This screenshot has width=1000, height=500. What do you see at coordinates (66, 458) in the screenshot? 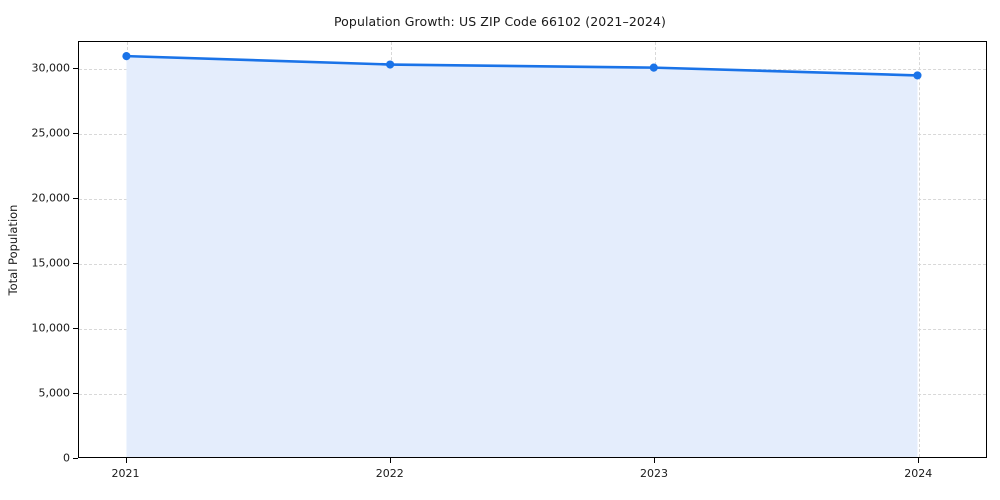
I see `y-tick-label: 0` at bounding box center [66, 458].